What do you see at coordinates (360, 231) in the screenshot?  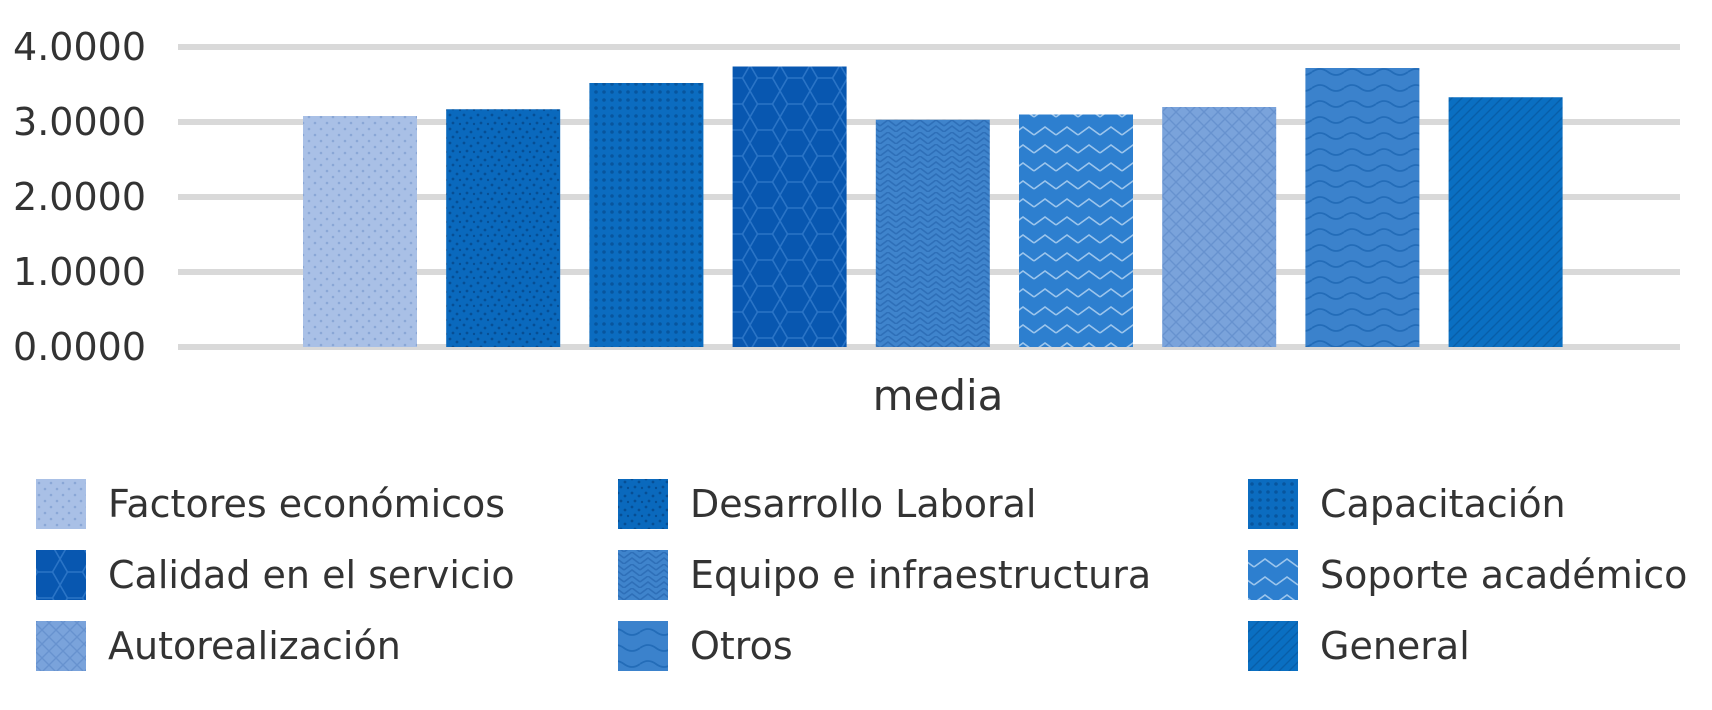 I see `bar-factores-económicos` at bounding box center [360, 231].